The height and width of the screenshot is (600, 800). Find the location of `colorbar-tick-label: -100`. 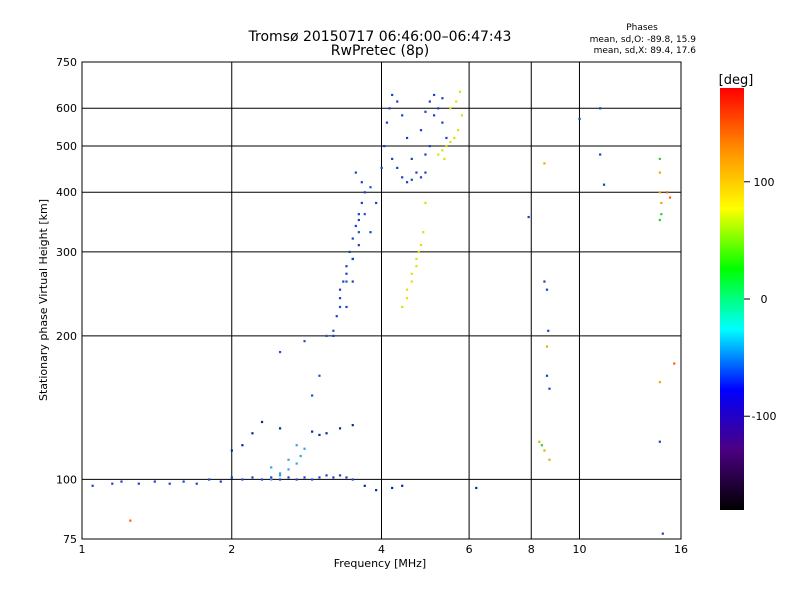

colorbar-tick-label: -100 is located at coordinates (764, 416).